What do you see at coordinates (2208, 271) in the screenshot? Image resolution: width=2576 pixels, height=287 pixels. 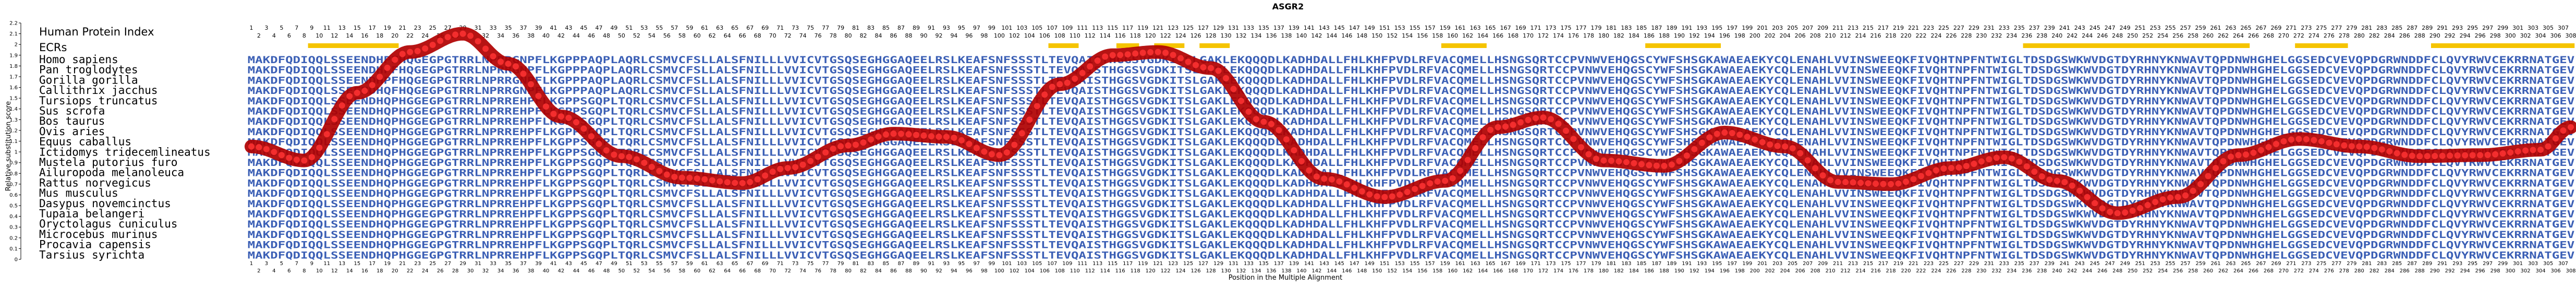 I see `position-label: 260` at bounding box center [2208, 271].